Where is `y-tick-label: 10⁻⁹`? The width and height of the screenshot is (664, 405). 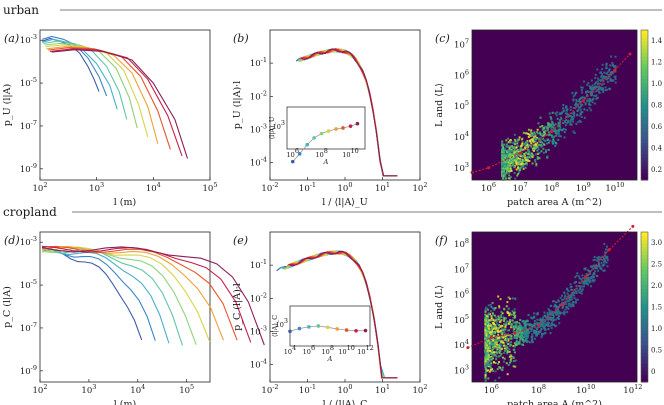
y-tick-label: 10⁻⁹ is located at coordinates (28, 370).